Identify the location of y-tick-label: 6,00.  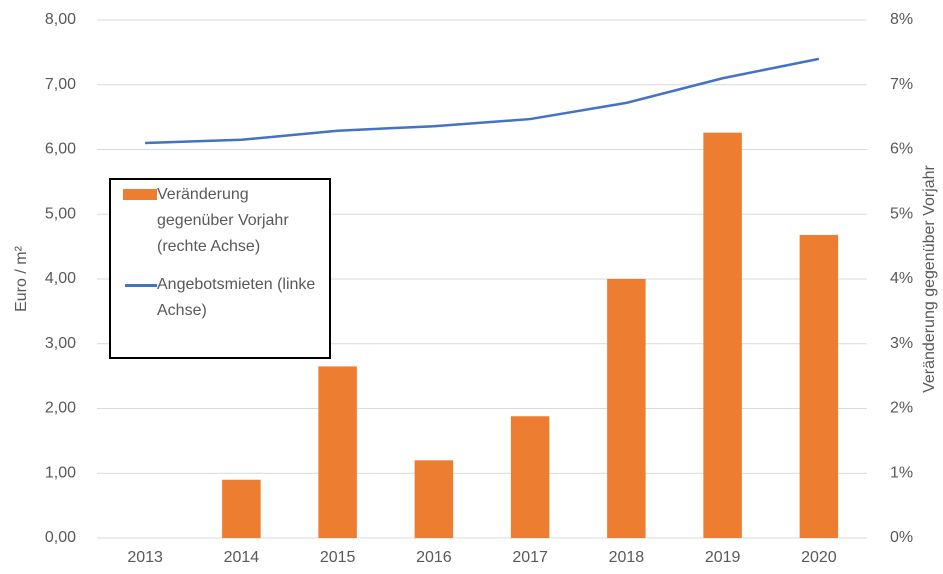
(60, 149).